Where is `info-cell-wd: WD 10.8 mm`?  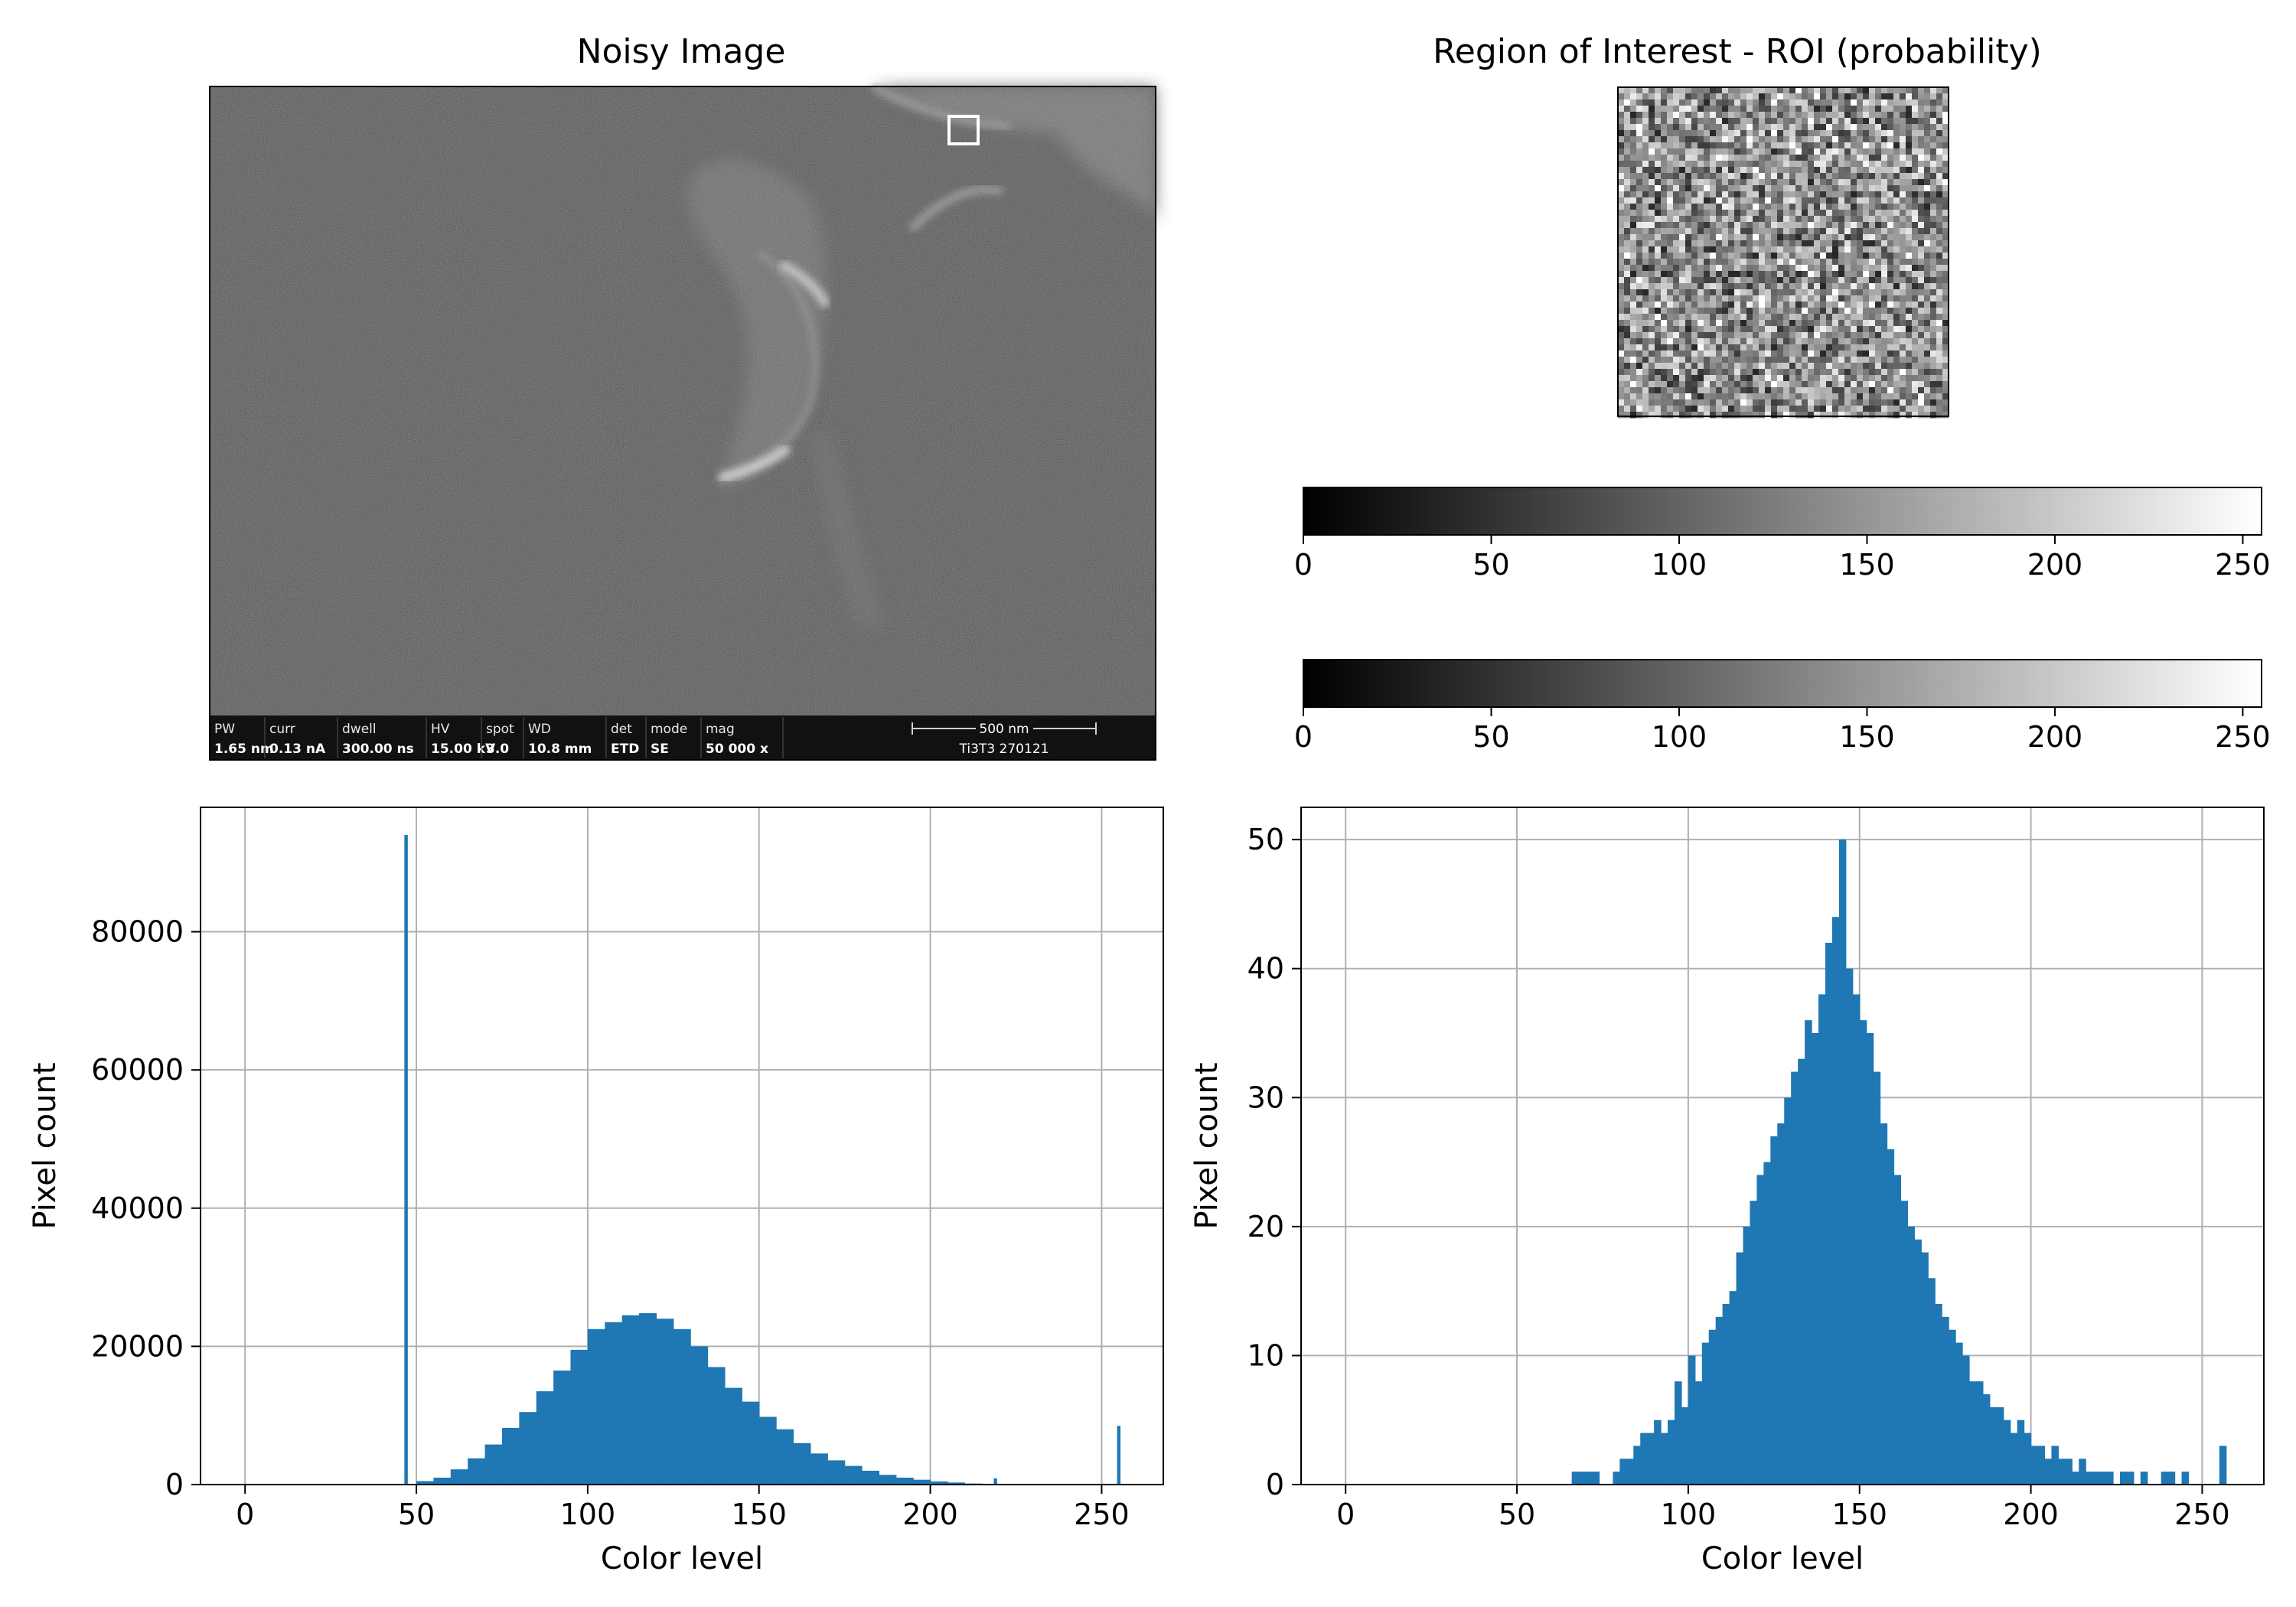 info-cell-wd: WD 10.8 mm is located at coordinates (567, 737).